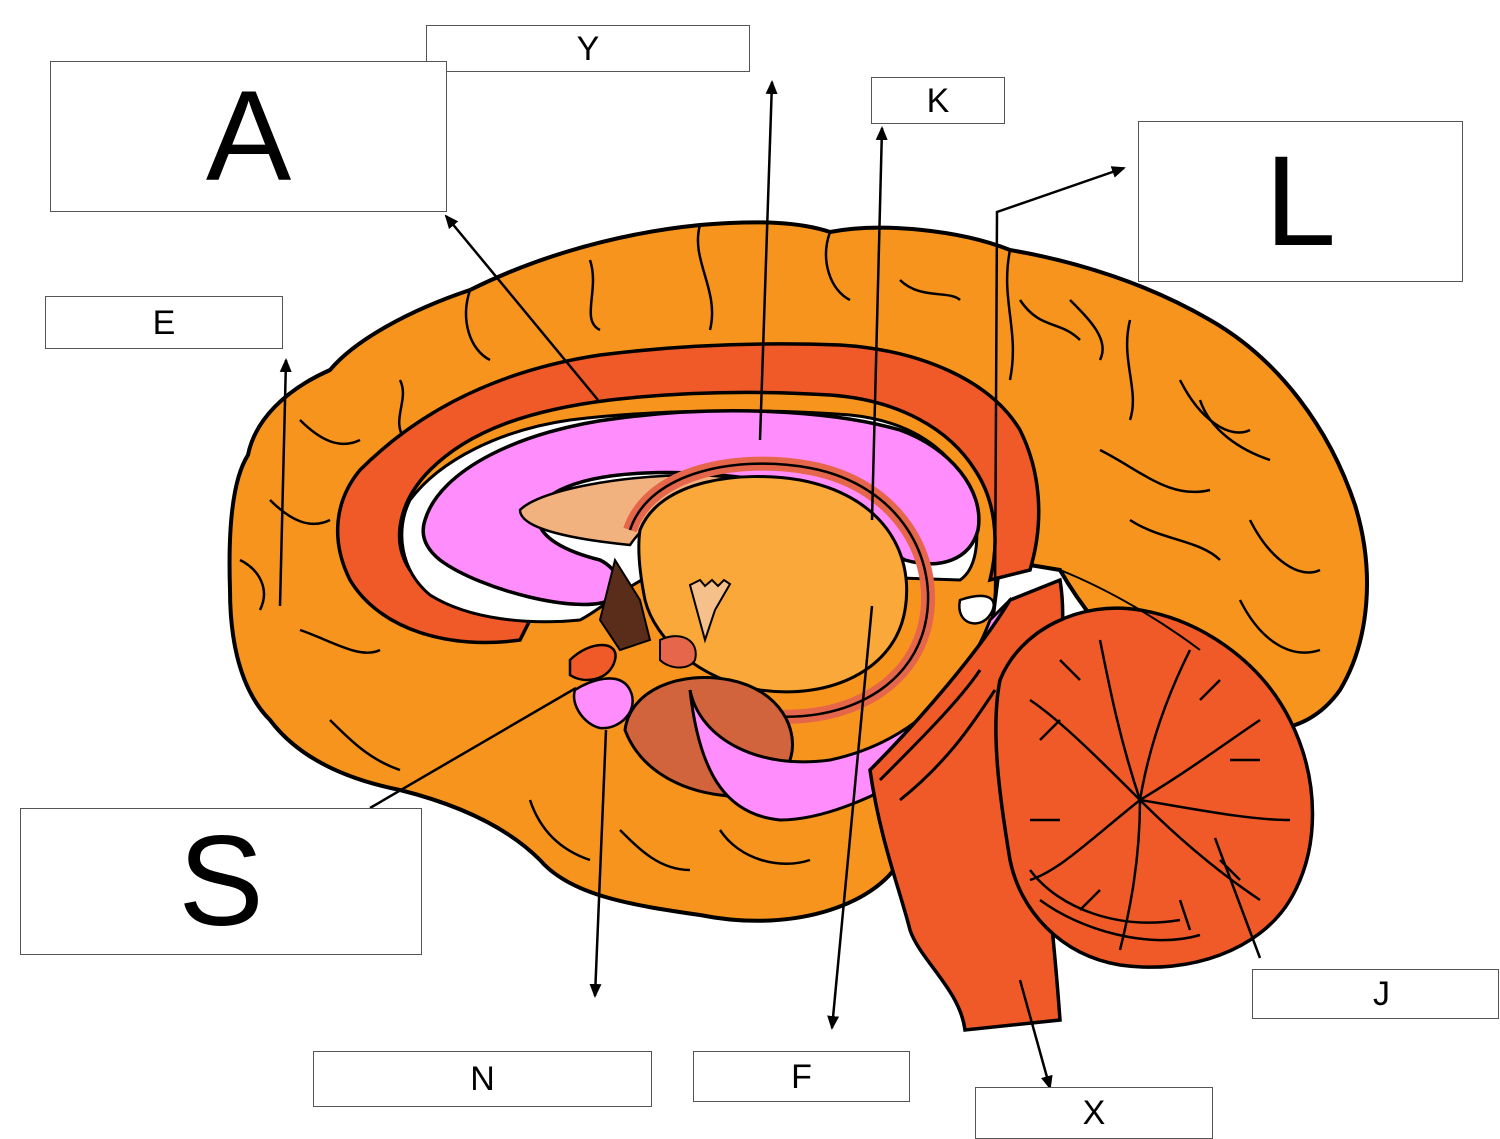 The image size is (1500, 1139). I want to click on label-j: J, so click(1381, 994).